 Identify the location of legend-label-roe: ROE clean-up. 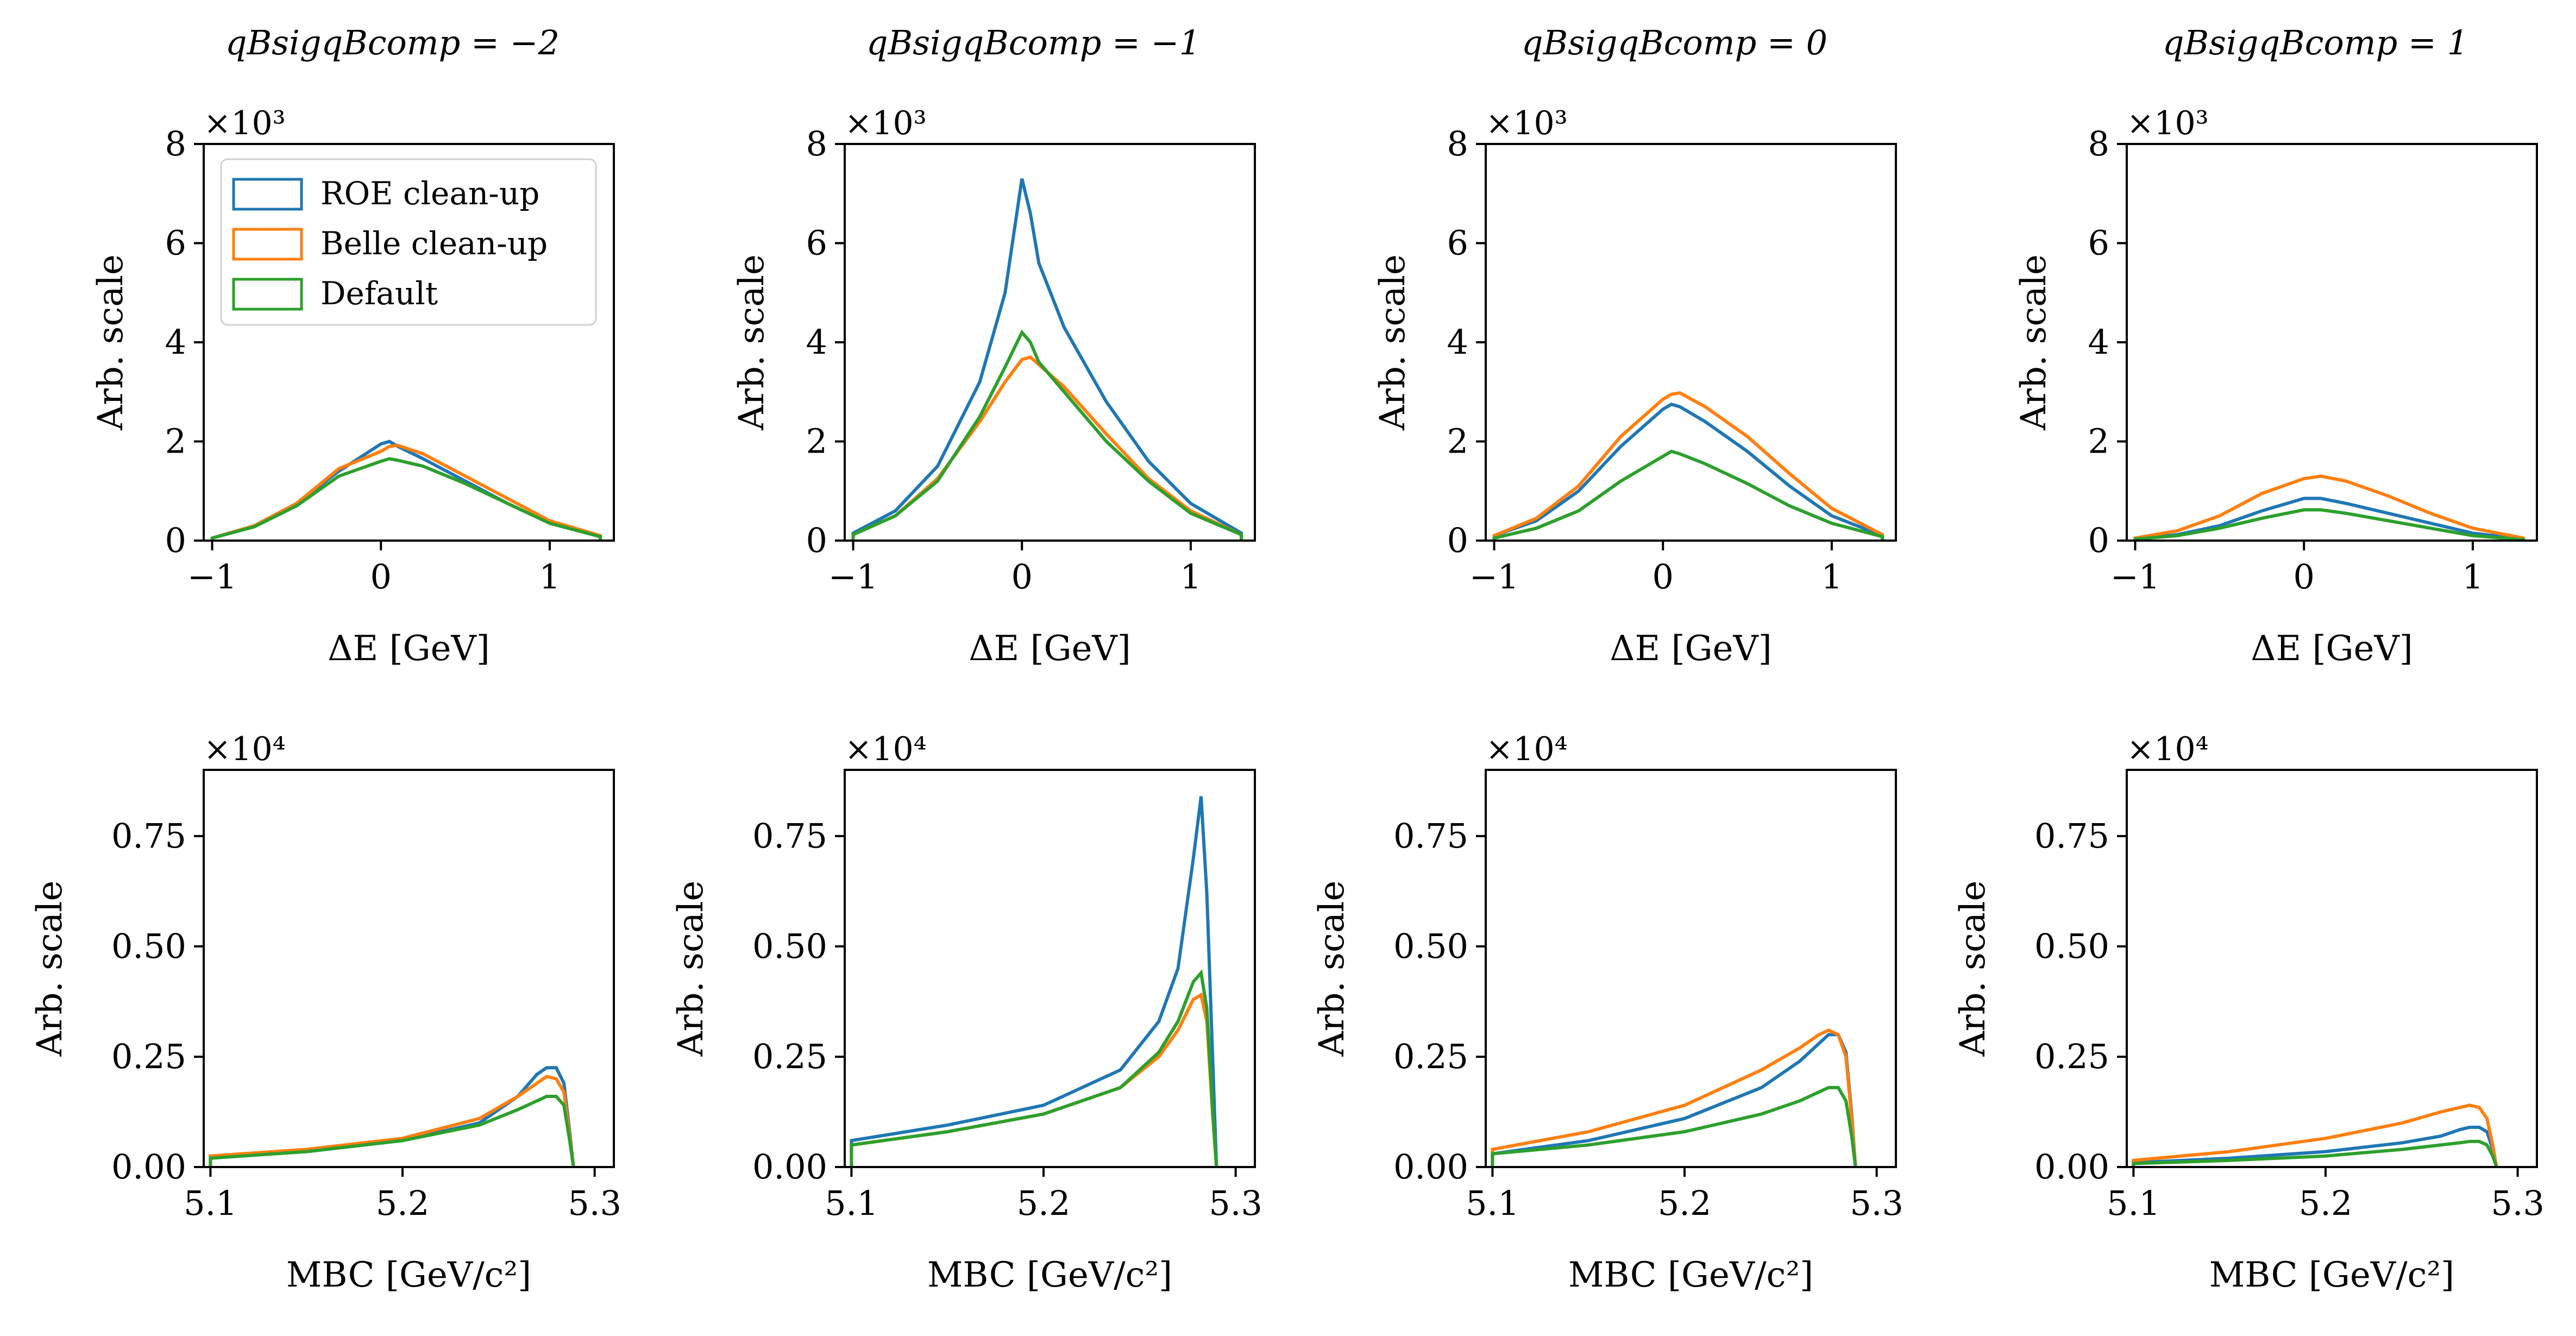
(430, 193).